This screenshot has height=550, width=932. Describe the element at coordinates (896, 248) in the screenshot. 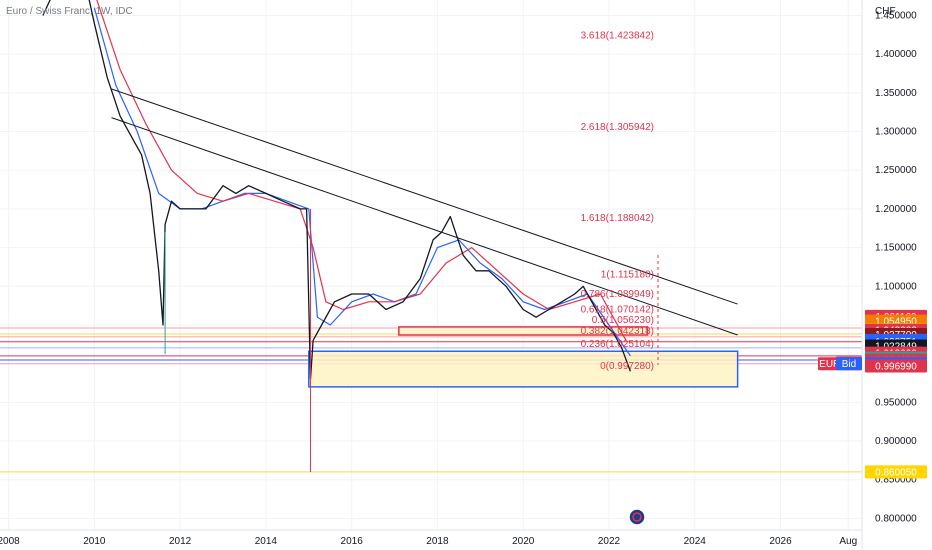

I see `y-tick-label: 1.150000` at that location.